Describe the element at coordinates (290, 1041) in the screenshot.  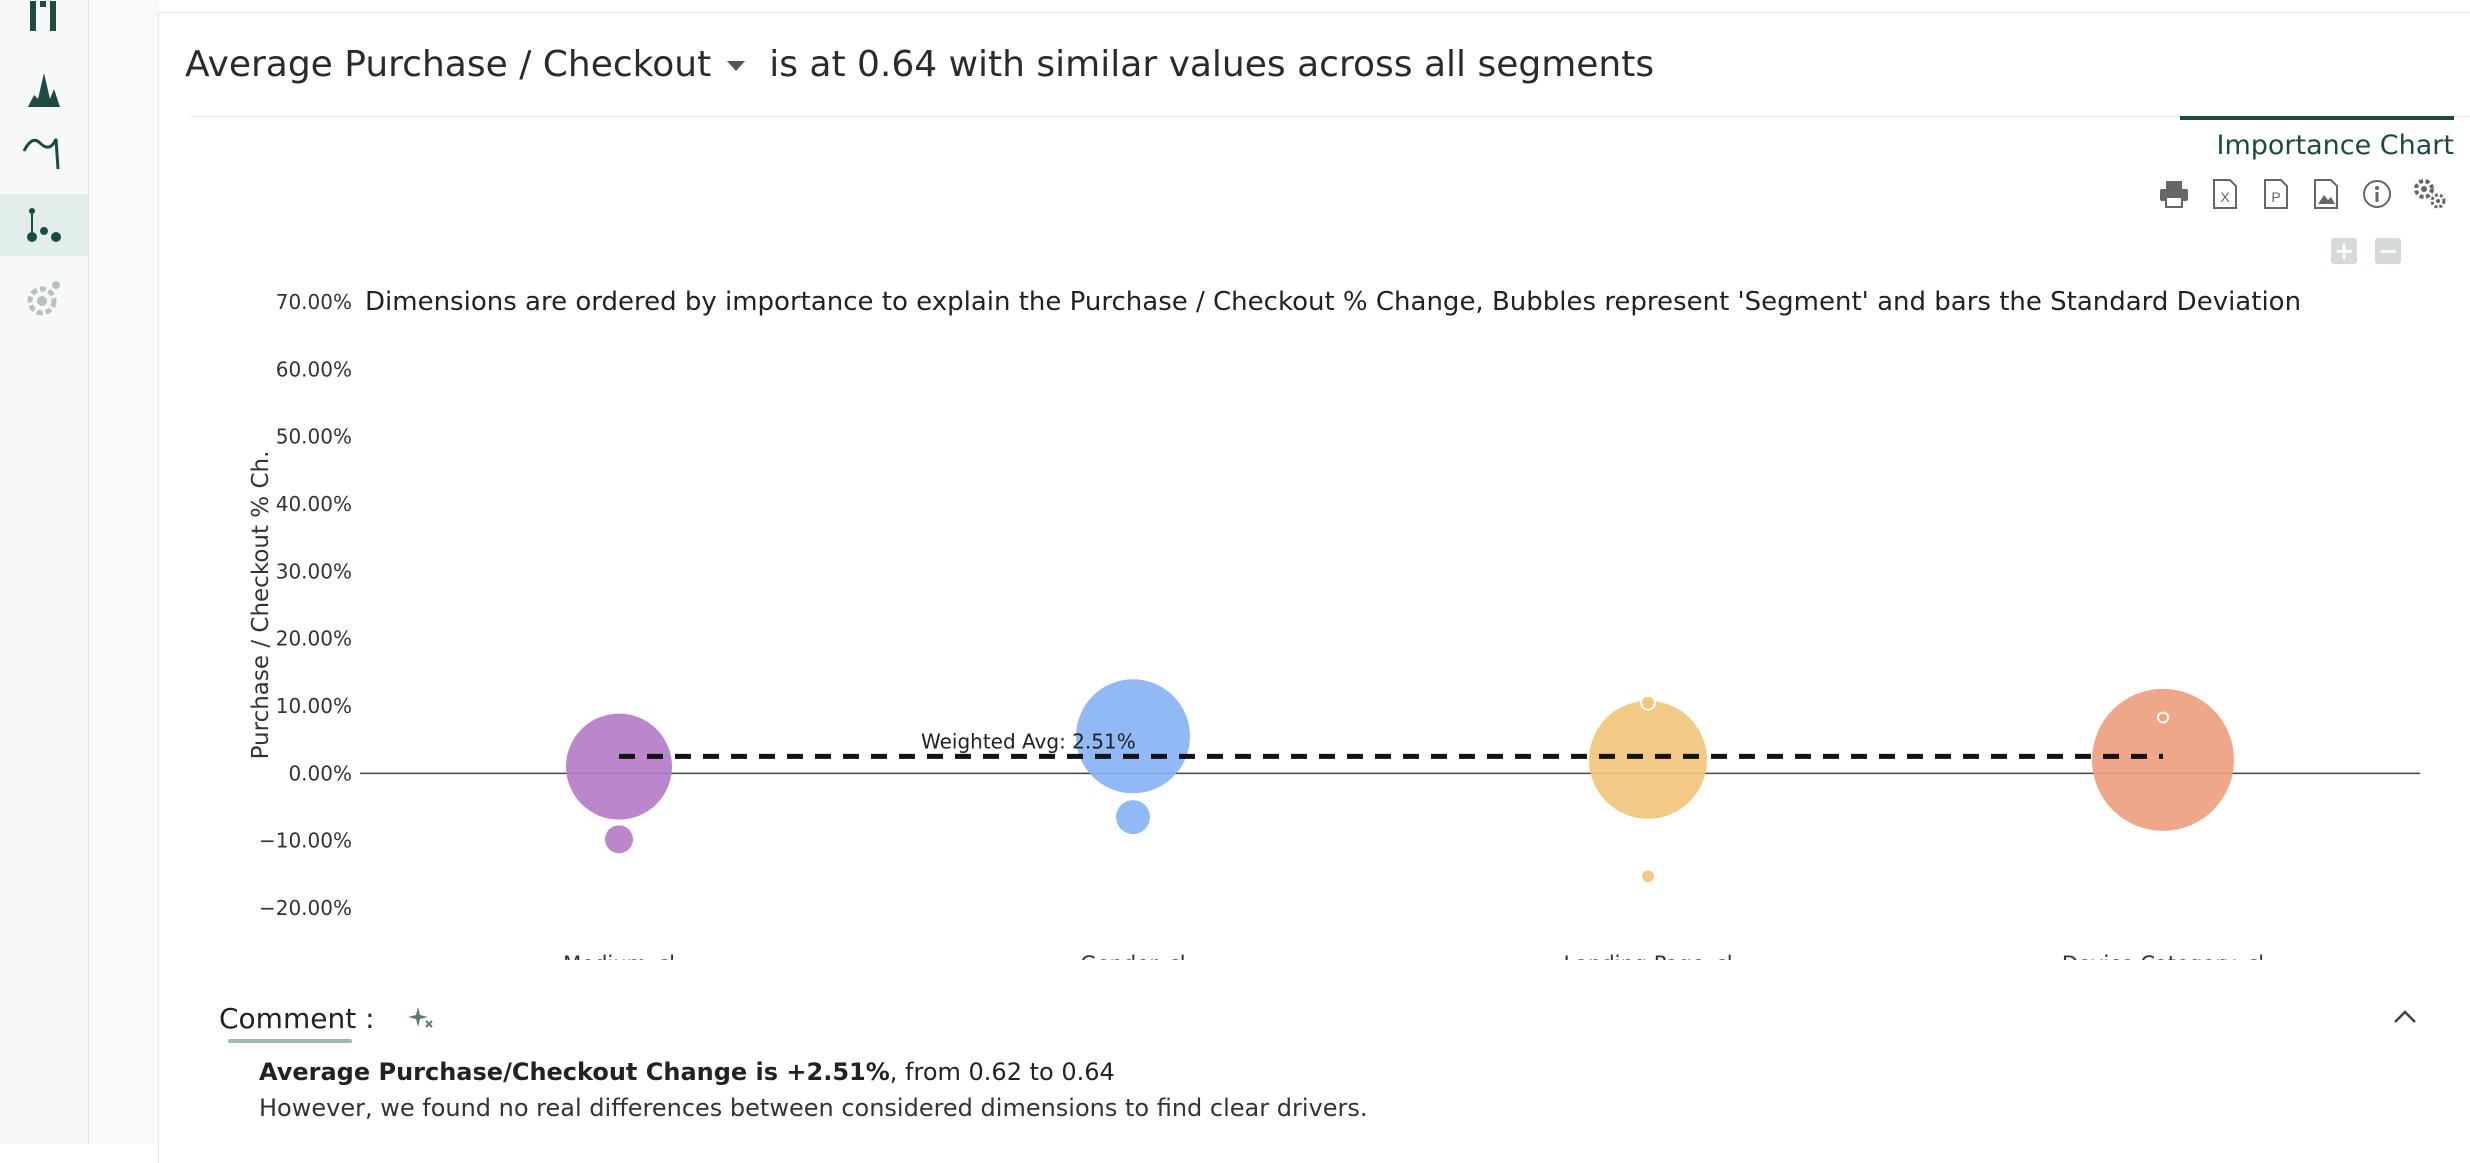
I see `comment-underline` at that location.